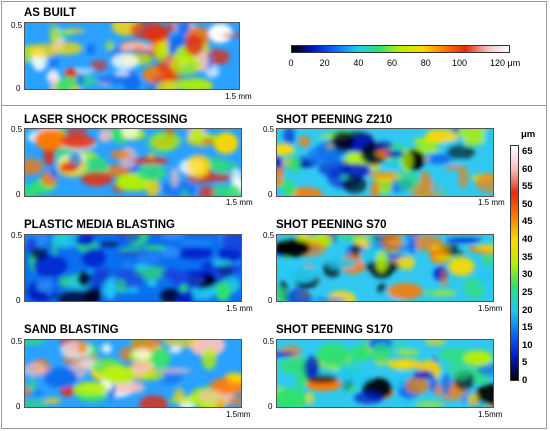 This screenshot has height=431, width=550. Describe the element at coordinates (527, 169) in the screenshot. I see `colorbar-vertical-tick: 60` at that location.